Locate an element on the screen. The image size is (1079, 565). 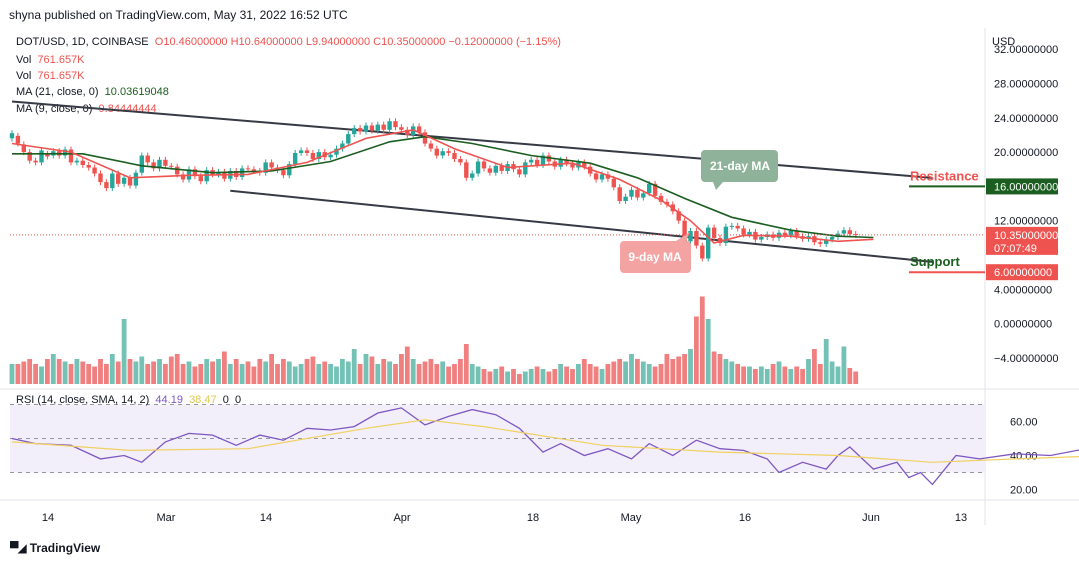
channel-line-upper is located at coordinates (472, 139).